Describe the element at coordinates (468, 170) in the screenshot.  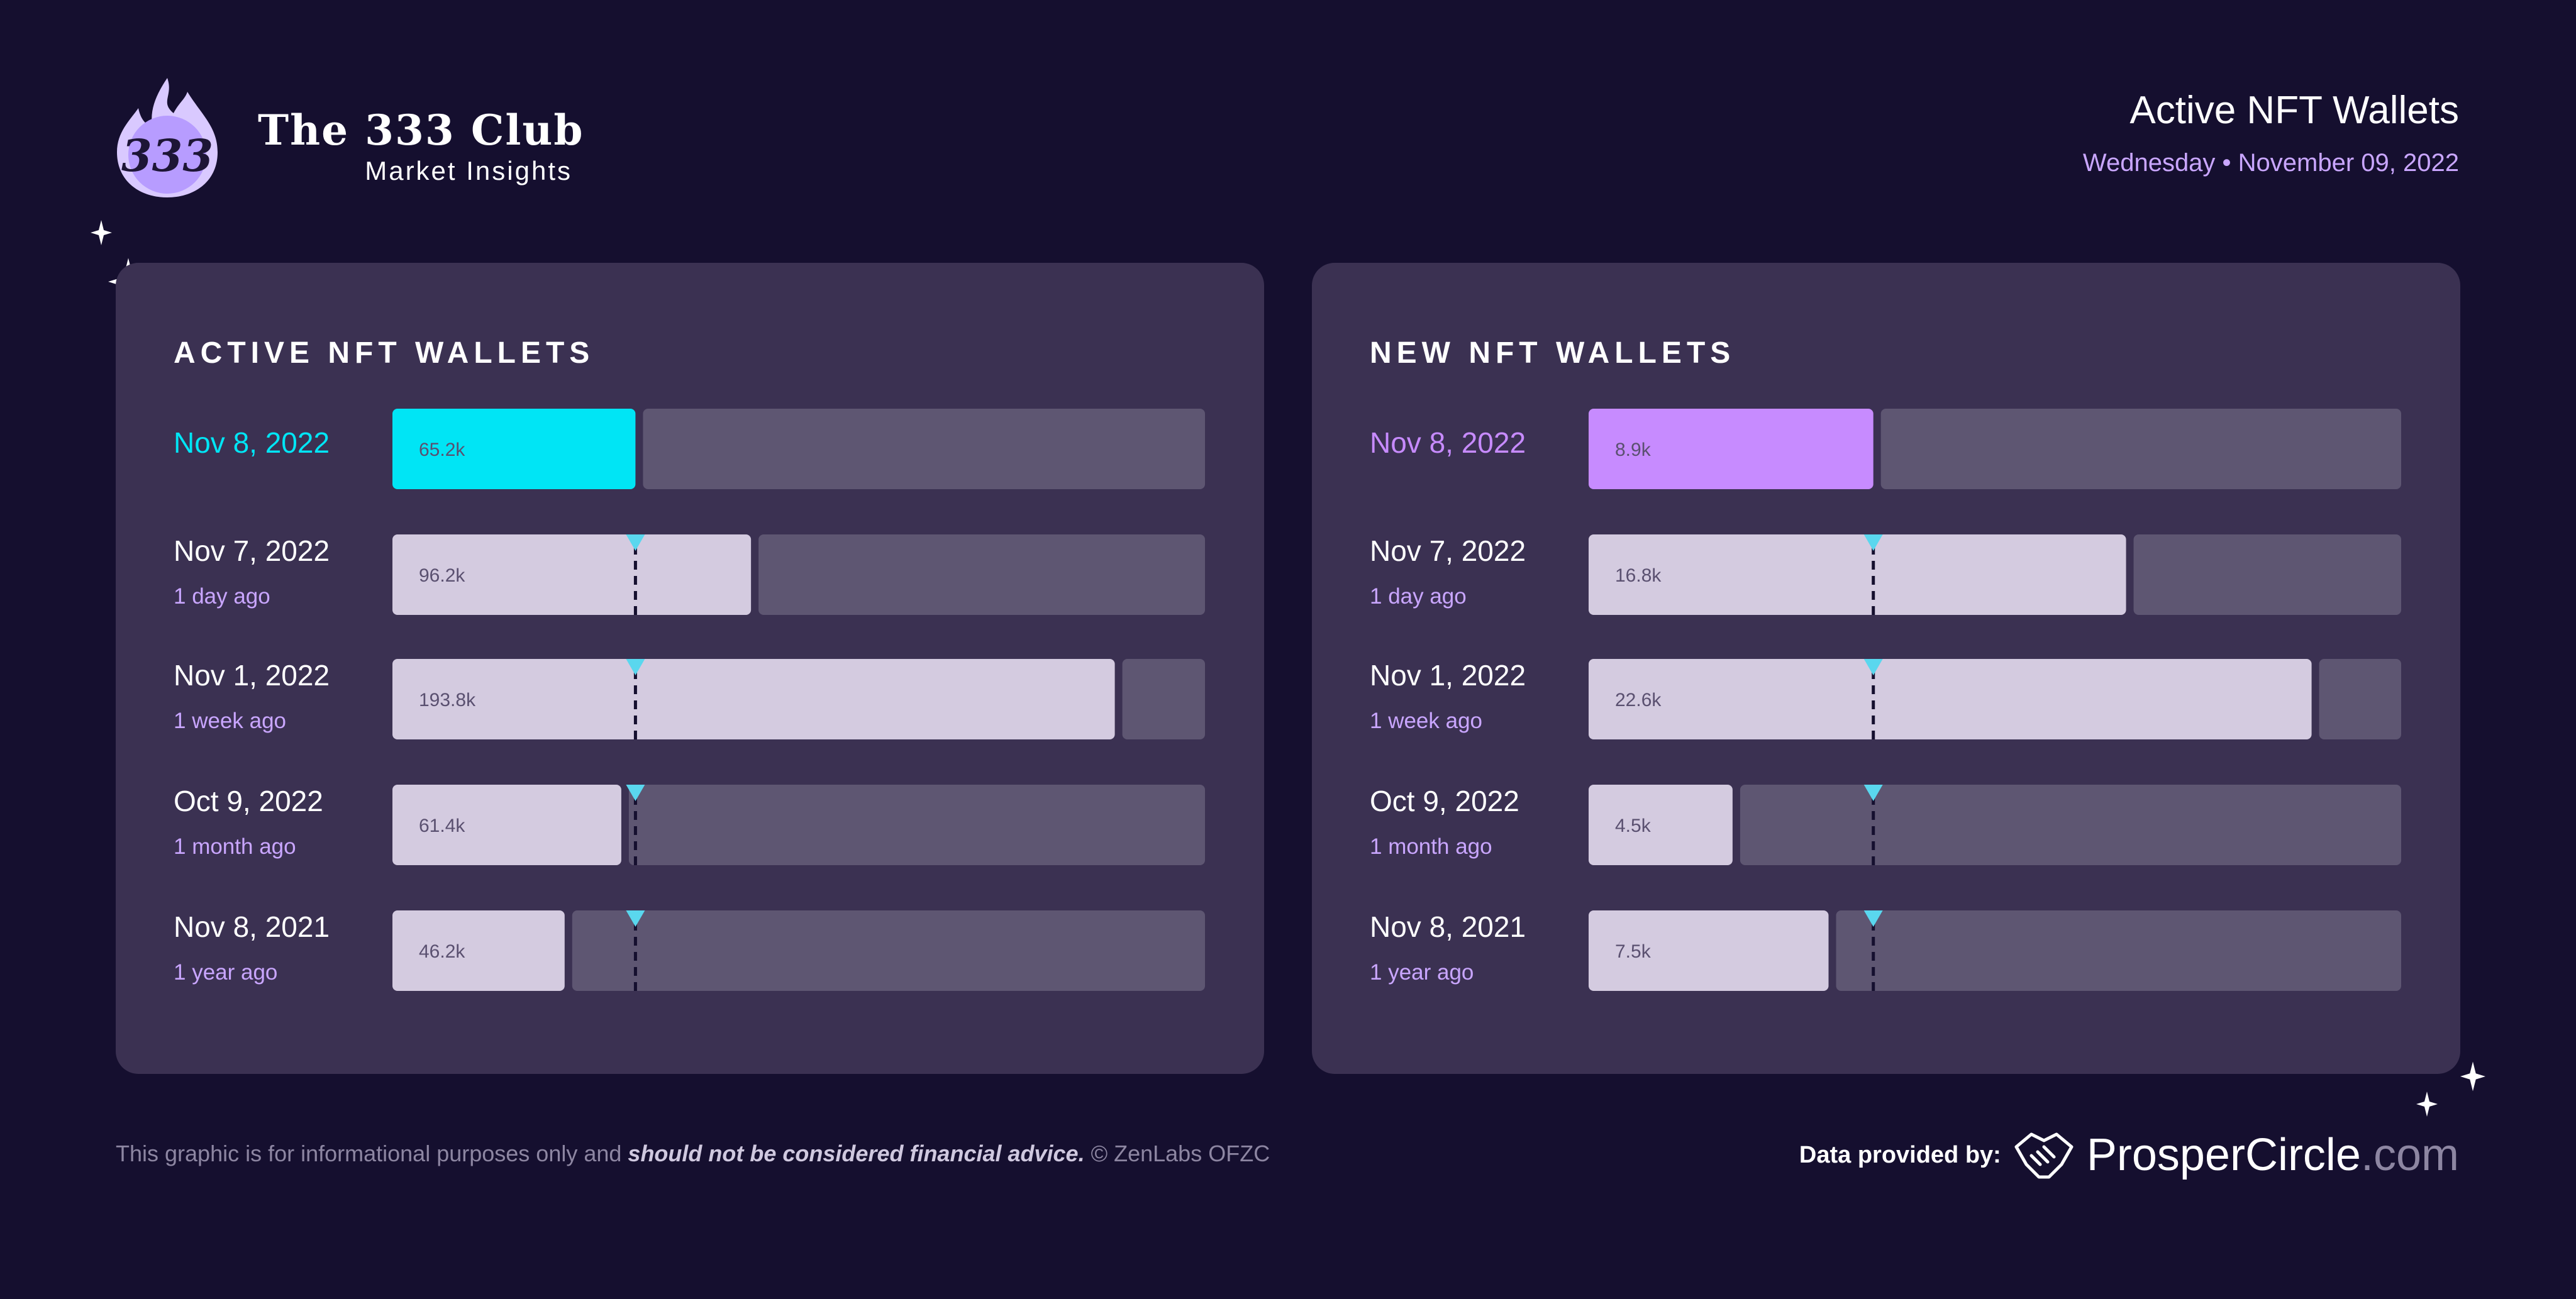
I see `brand-subtitle: Market Insights` at that location.